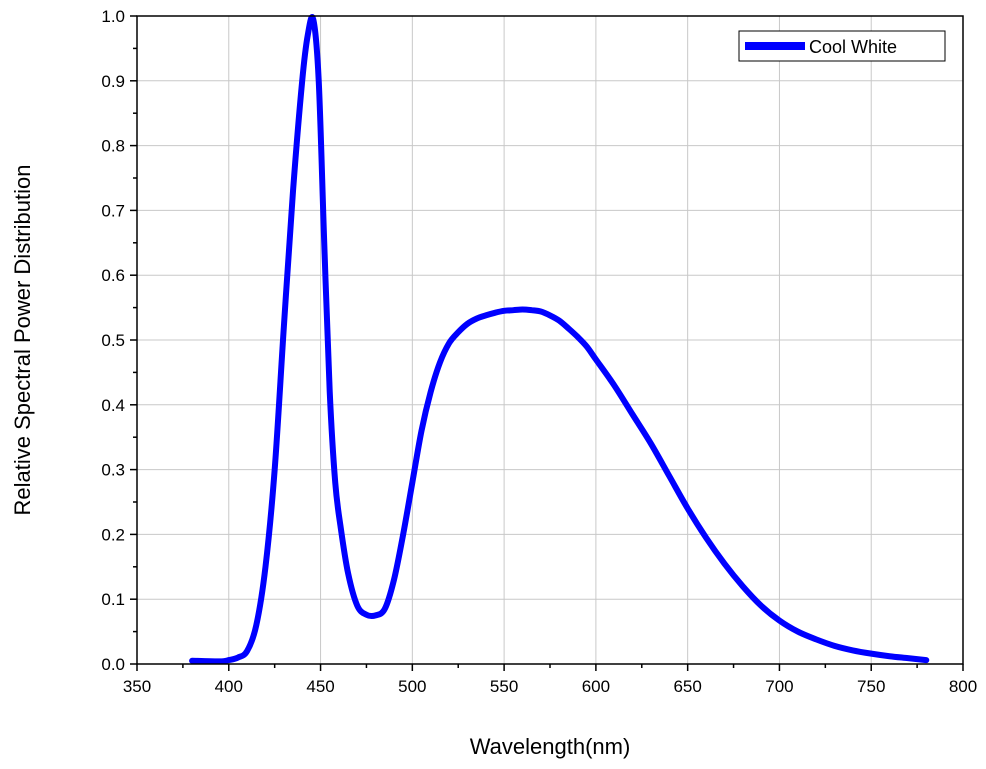  I want to click on x-tick-label: 600, so click(596, 686).